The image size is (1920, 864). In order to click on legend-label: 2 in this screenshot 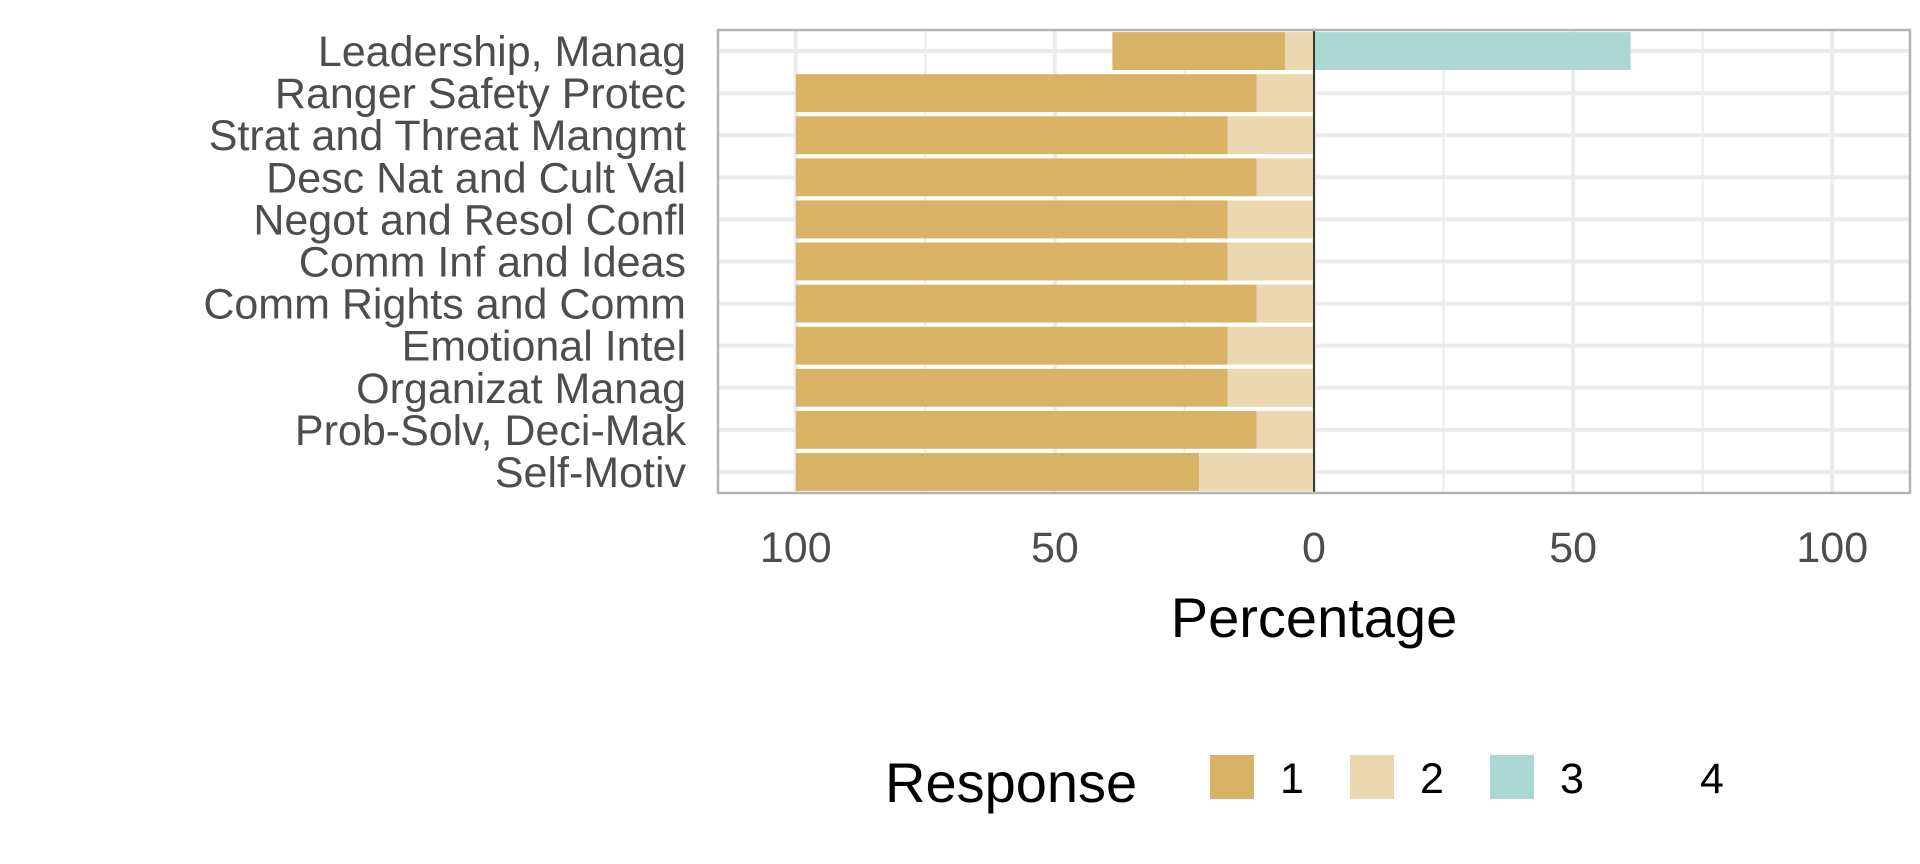, I will do `click(1432, 779)`.